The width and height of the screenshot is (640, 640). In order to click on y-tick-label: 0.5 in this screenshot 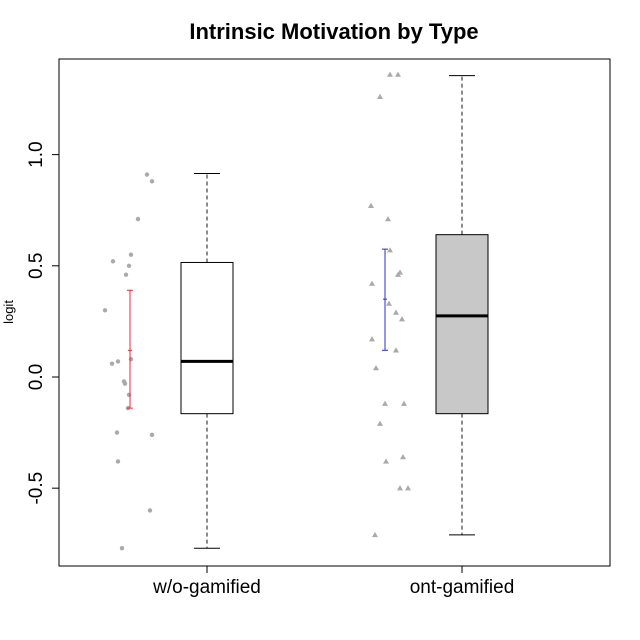, I will do `click(36, 266)`.